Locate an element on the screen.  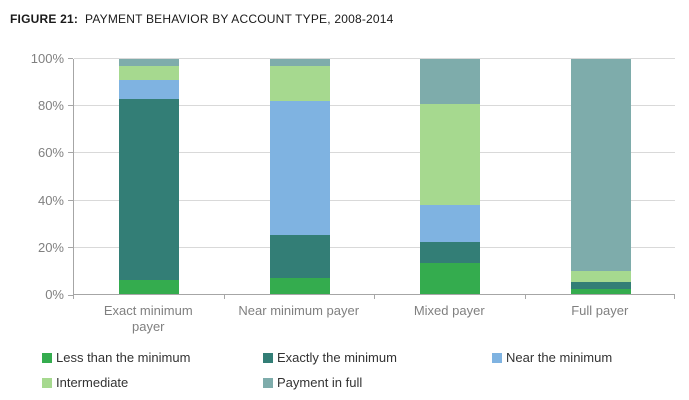
x-axis-label: Exact minimum payer is located at coordinates (148, 318).